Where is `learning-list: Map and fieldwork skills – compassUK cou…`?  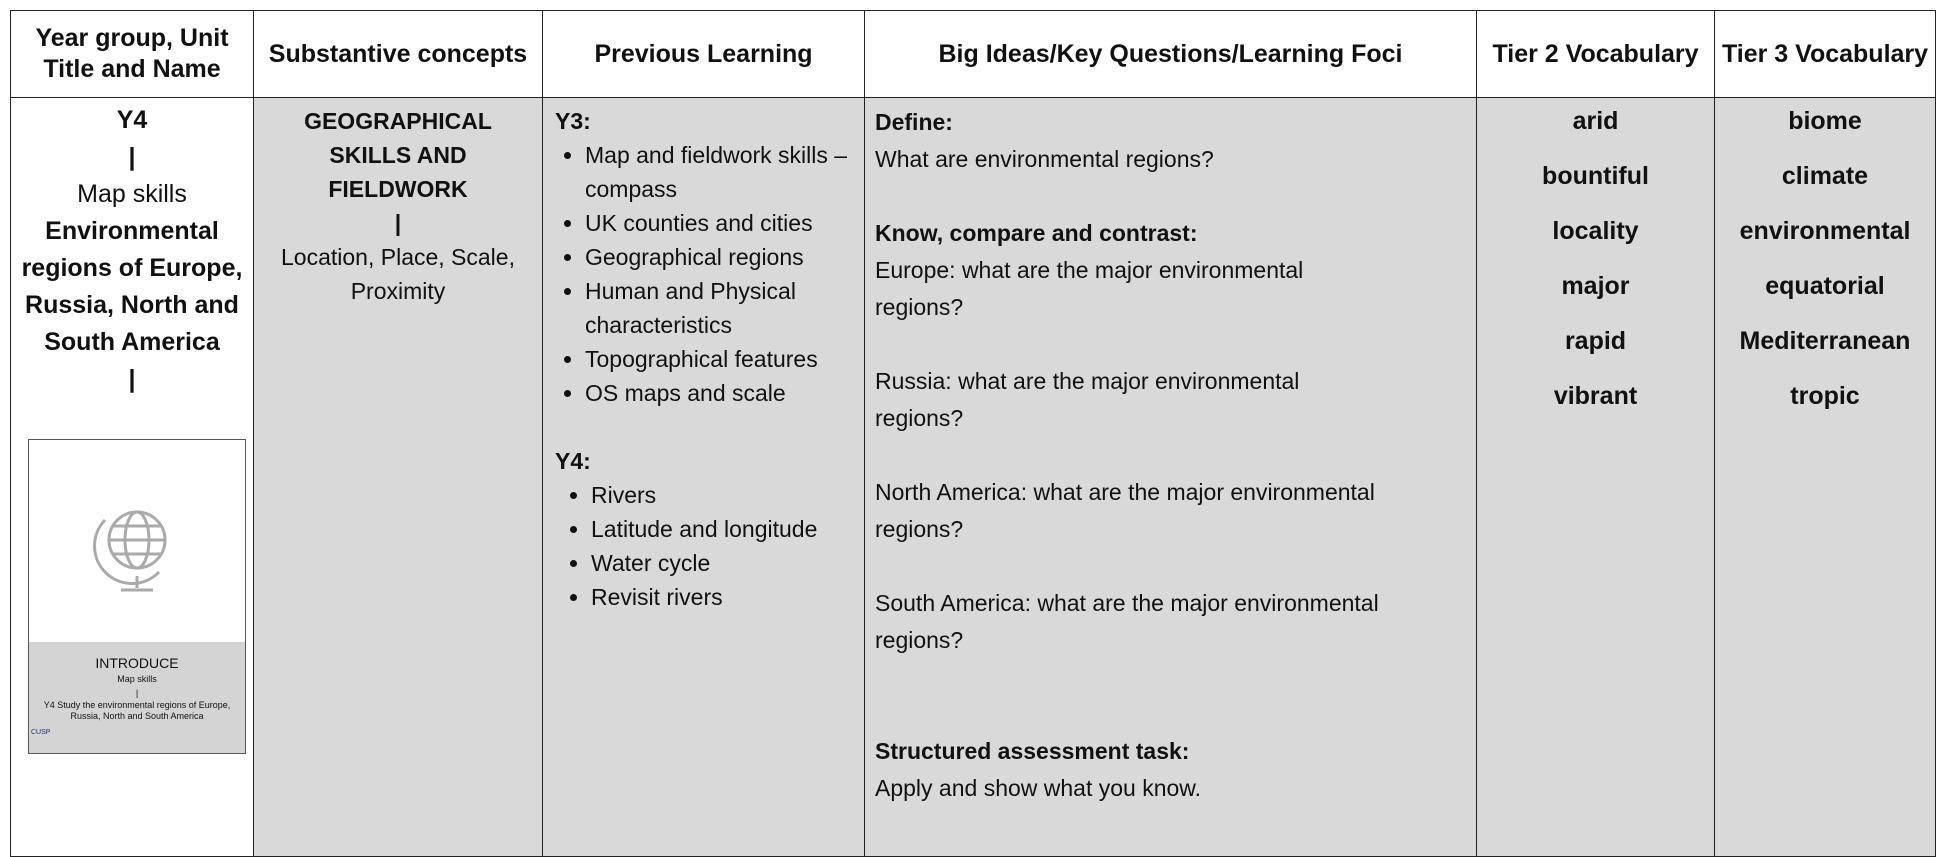 learning-list: Map and fieldwork skills – compassUK cou… is located at coordinates (707, 274).